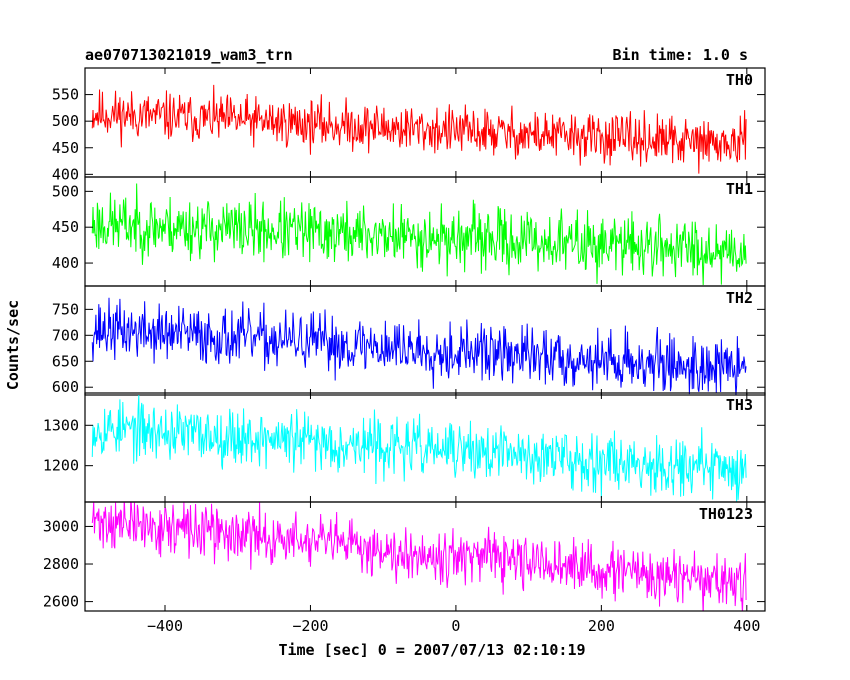 The image size is (850, 680). What do you see at coordinates (419, 448) in the screenshot?
I see `series-th3-line` at bounding box center [419, 448].